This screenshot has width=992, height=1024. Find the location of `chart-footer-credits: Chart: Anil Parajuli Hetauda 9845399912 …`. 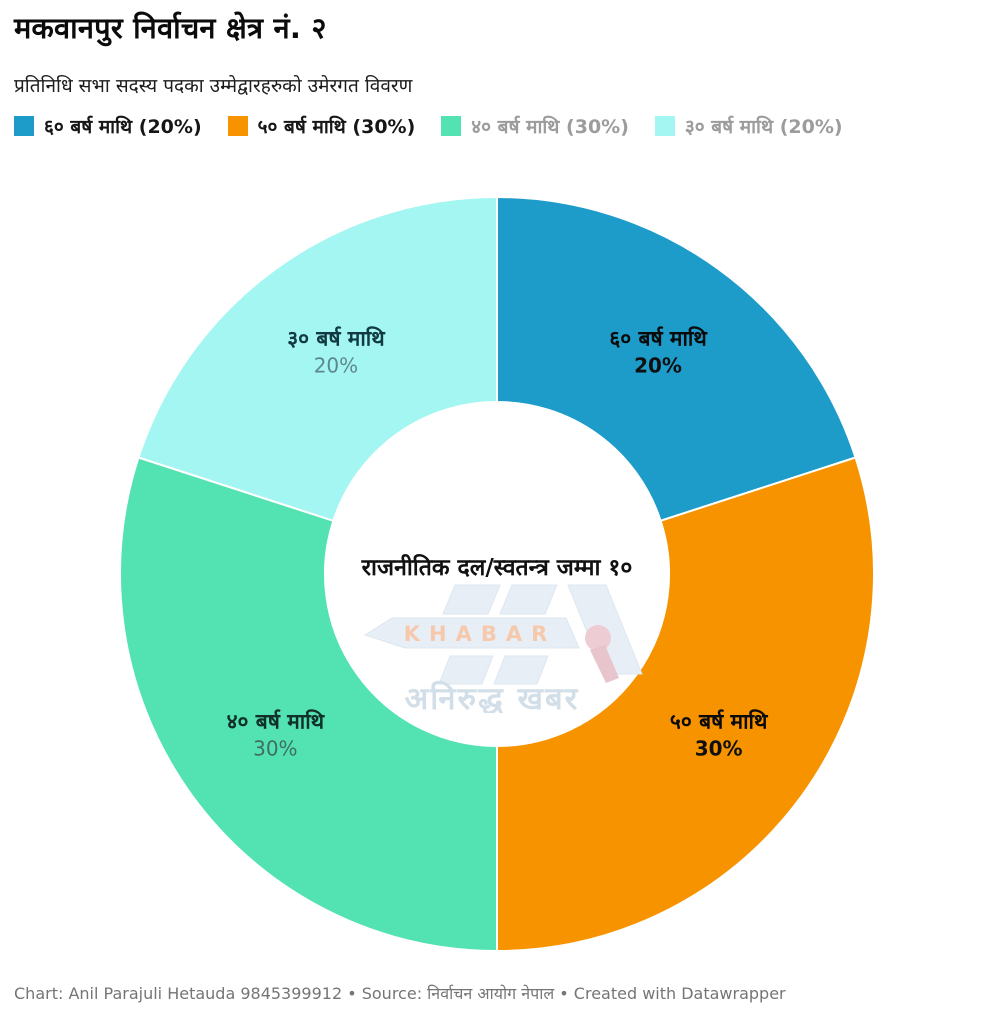

chart-footer-credits: Chart: Anil Parajuli Hetauda 9845399912 … is located at coordinates (400, 993).